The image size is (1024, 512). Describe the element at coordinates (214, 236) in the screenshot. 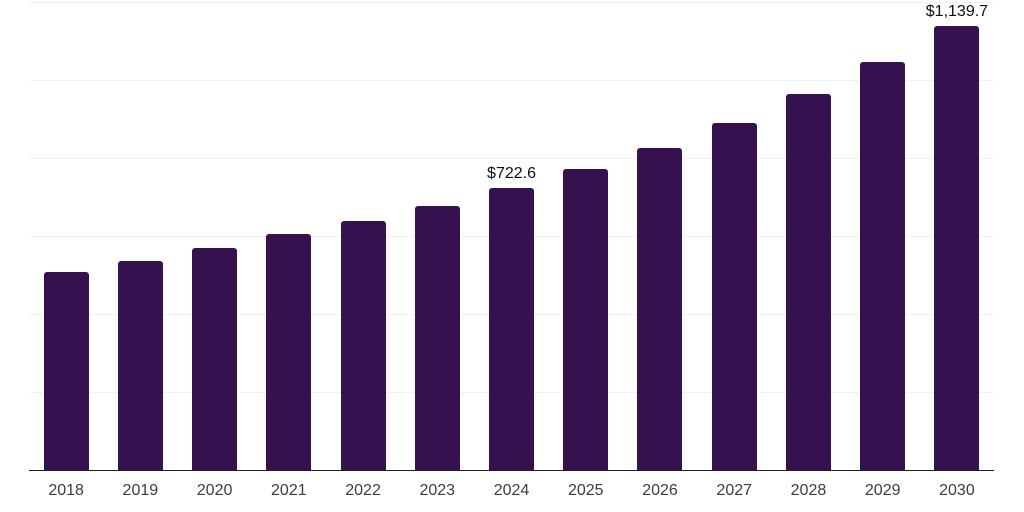

I see `bar-column-2020` at that location.